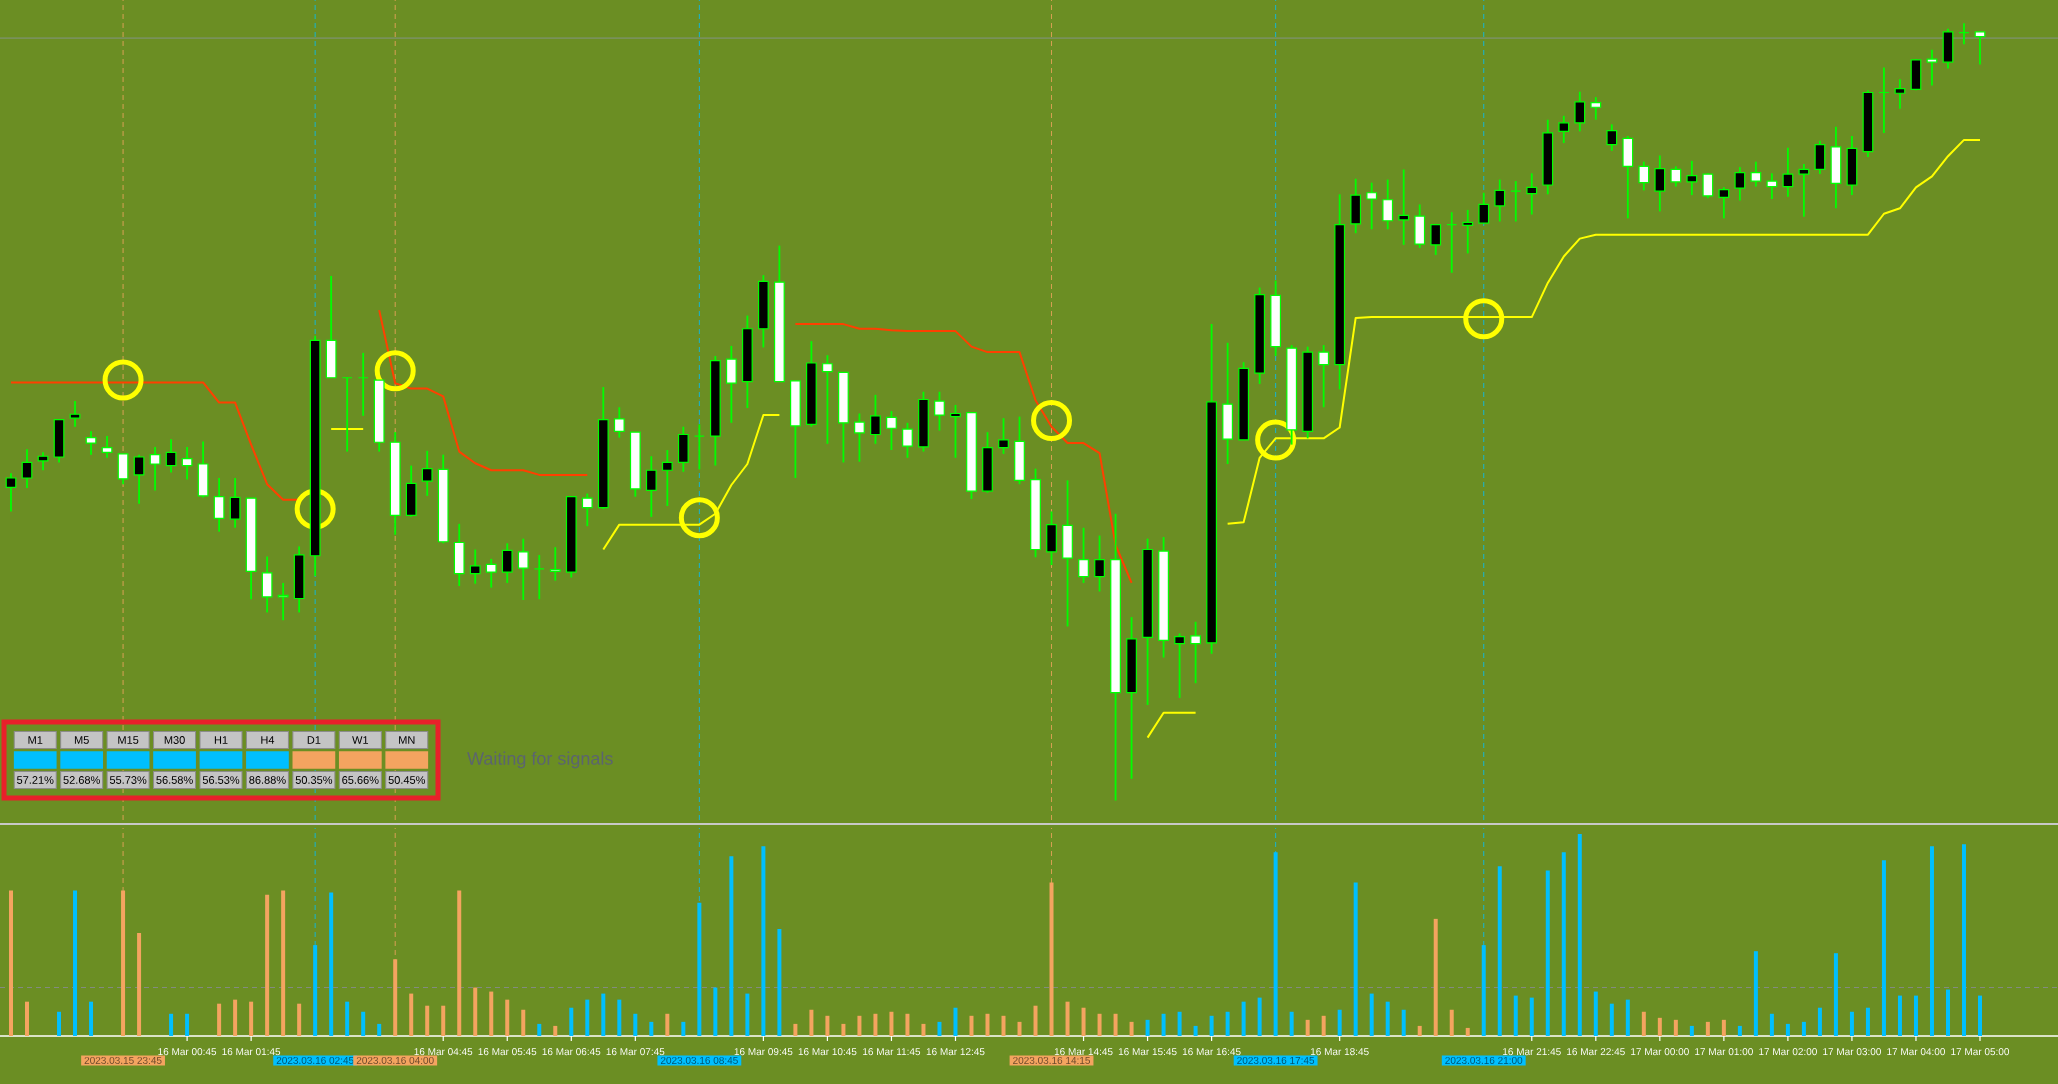  Describe the element at coordinates (1052, 1060) in the screenshot. I see `x-tick-label: 2023.03.16 14:15` at that location.